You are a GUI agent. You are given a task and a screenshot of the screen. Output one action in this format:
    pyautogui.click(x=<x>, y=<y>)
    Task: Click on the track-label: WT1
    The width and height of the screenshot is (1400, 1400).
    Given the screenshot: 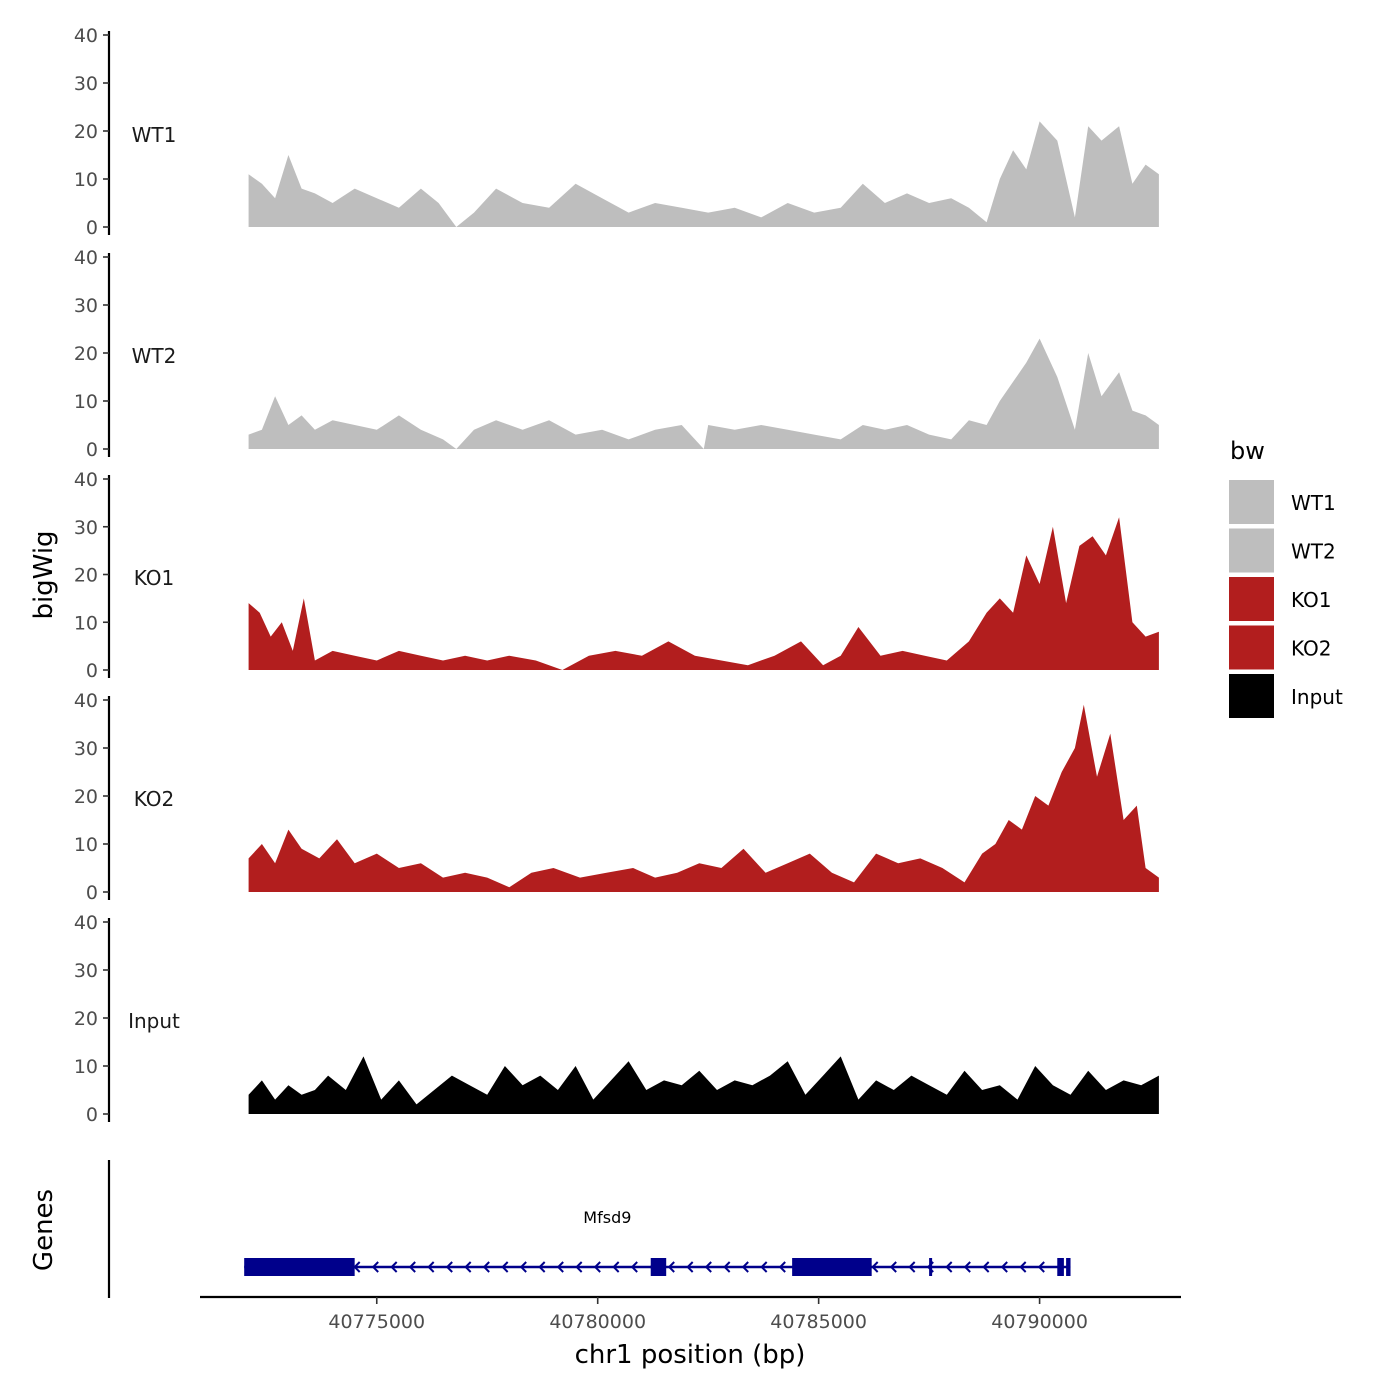 What is the action you would take?
    pyautogui.click(x=154, y=135)
    